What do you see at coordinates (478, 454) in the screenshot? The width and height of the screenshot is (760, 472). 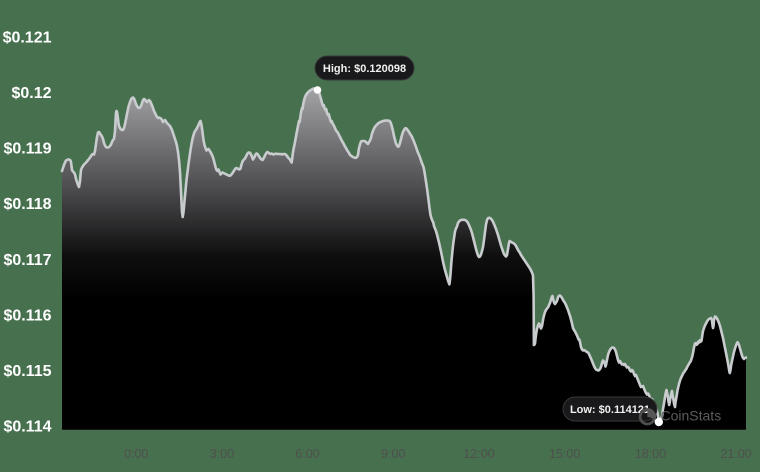 I see `svg-text: 12:00` at bounding box center [478, 454].